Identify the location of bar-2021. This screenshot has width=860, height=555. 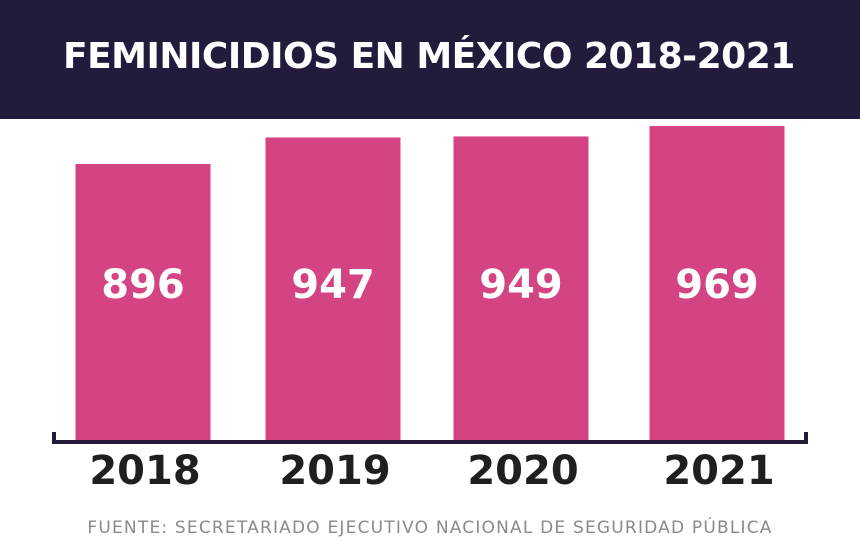
(717, 283).